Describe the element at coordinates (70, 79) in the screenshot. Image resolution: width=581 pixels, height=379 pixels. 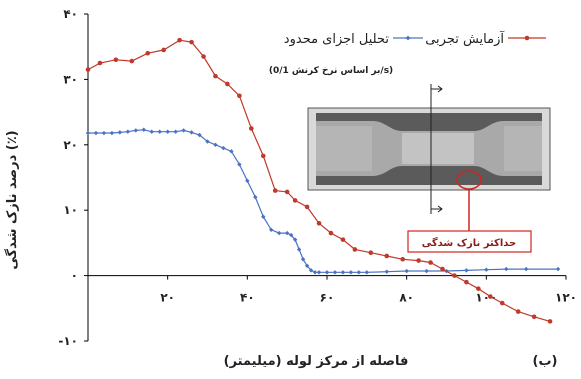
I see `y-tick-label: ۳۰` at that location.